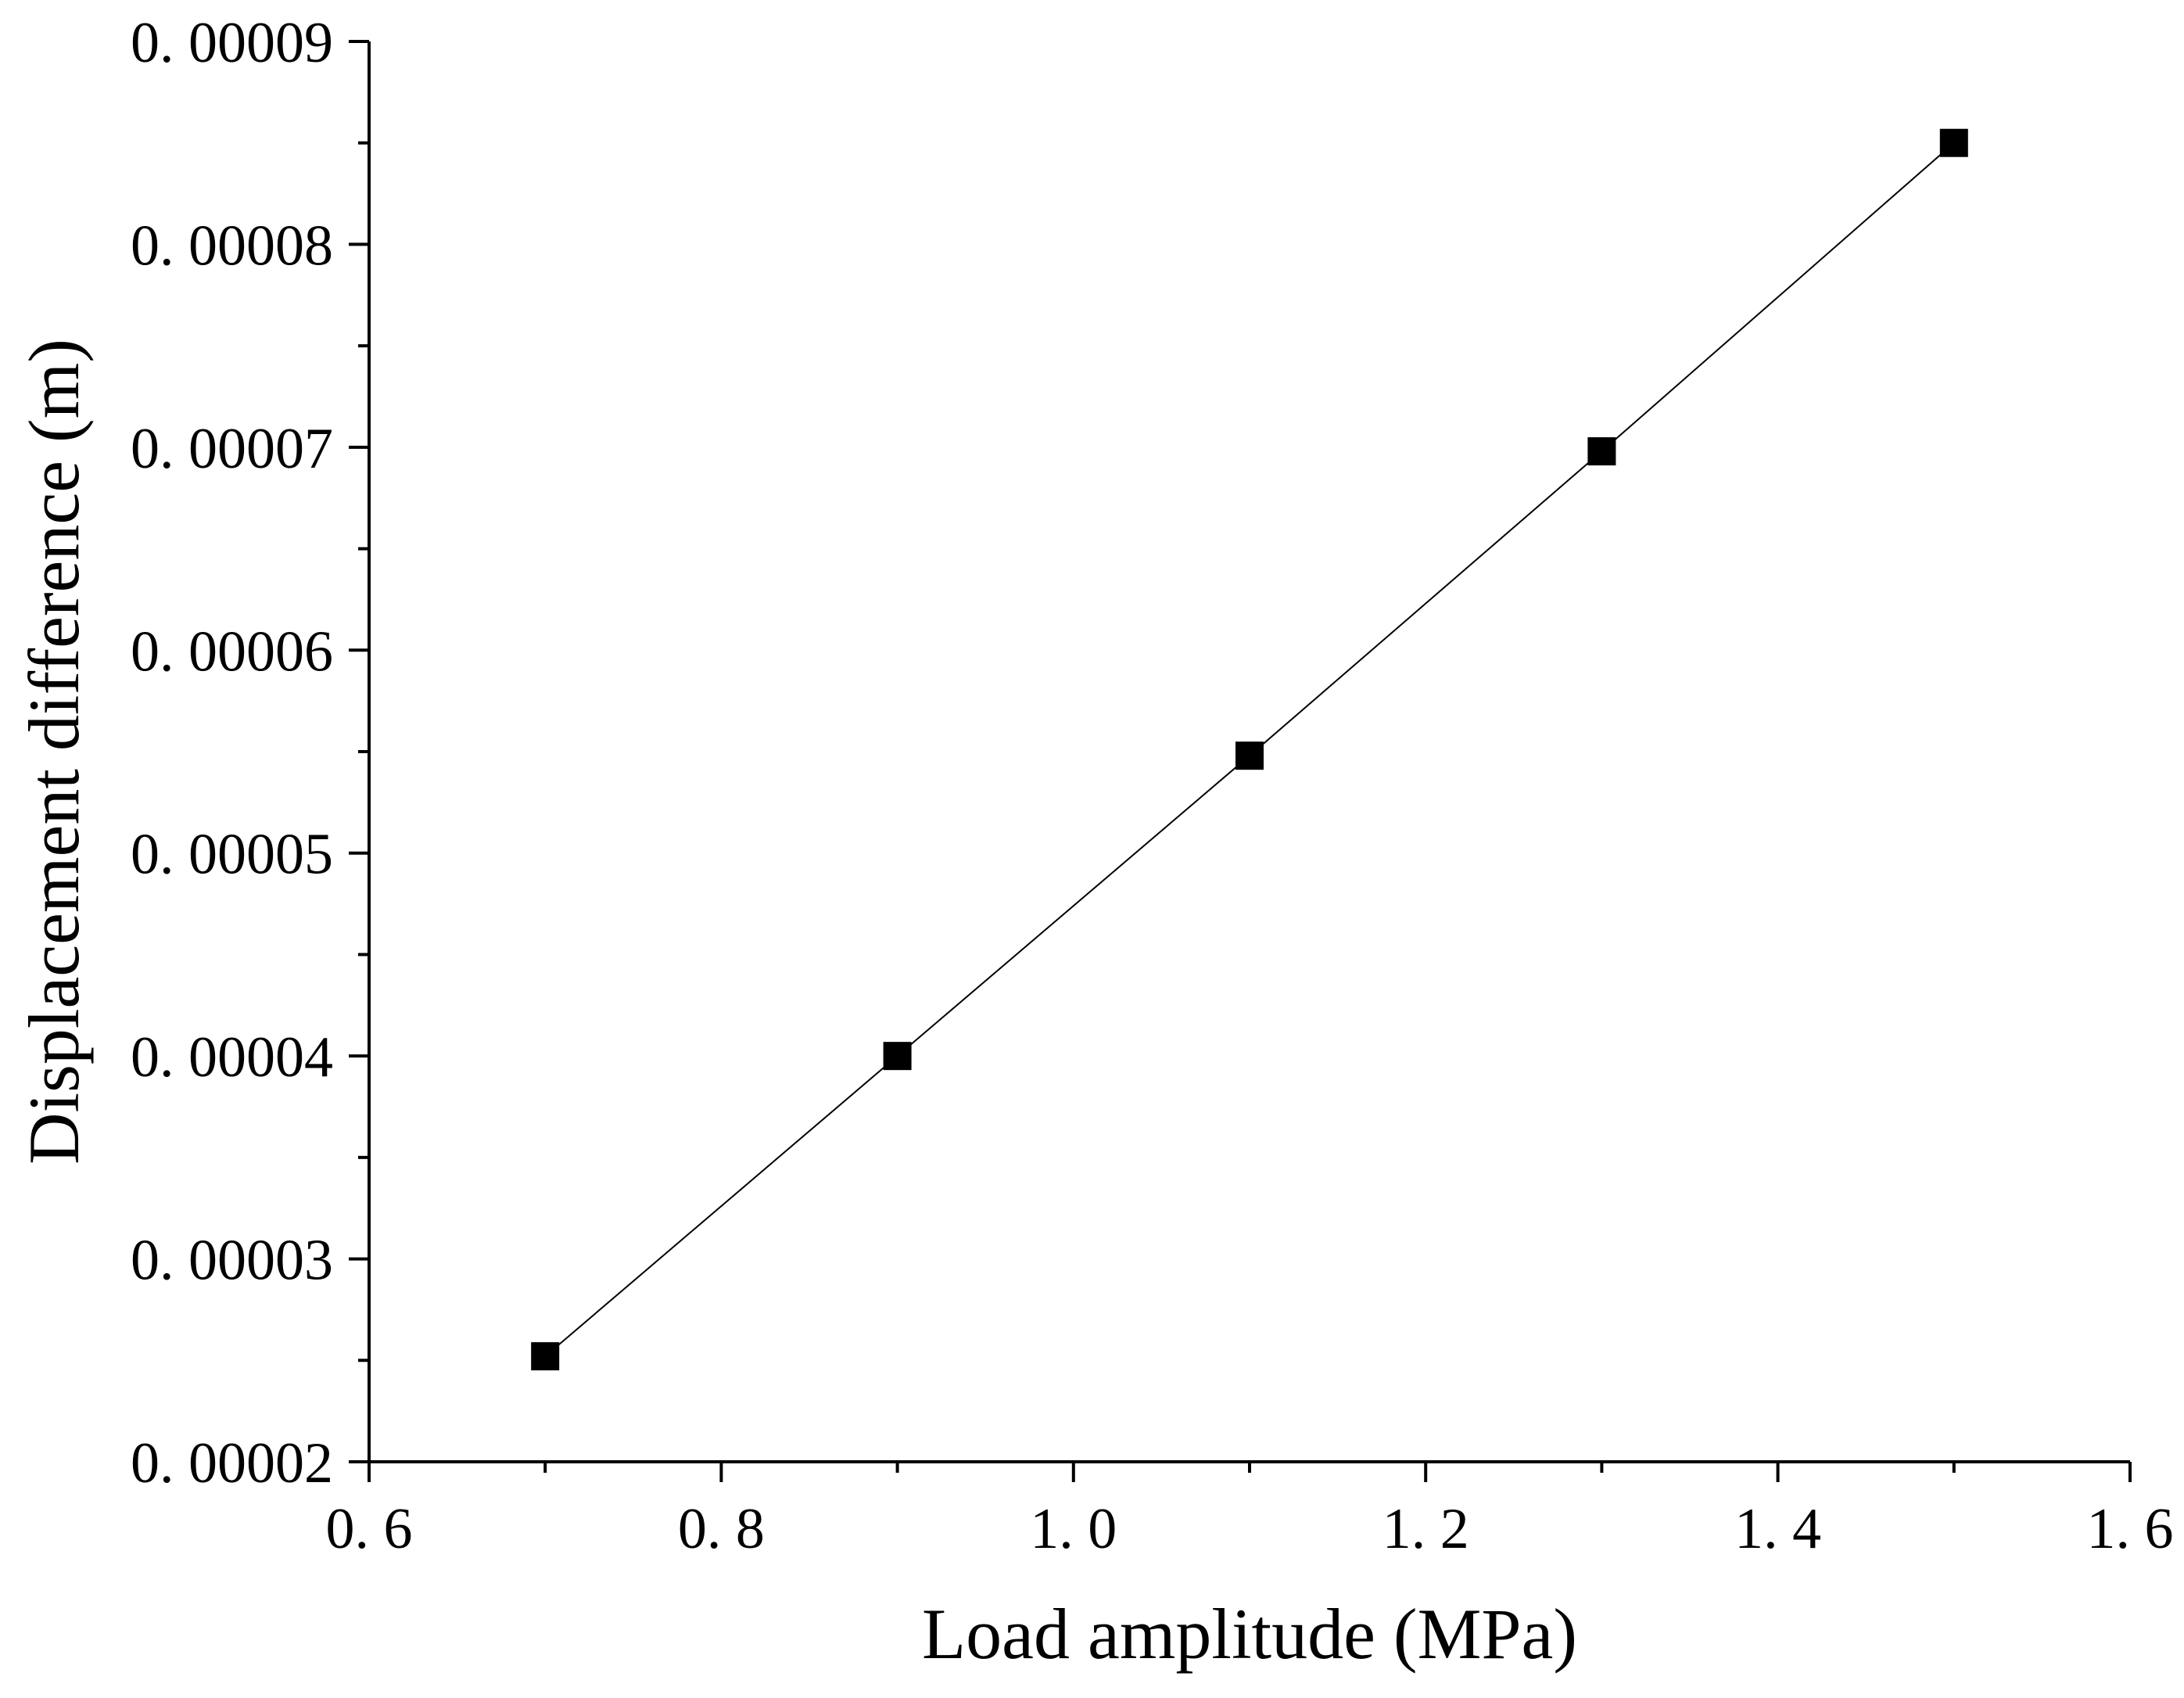 The image size is (2184, 1698). I want to click on y-tick-label: 0. 00008, so click(232, 246).